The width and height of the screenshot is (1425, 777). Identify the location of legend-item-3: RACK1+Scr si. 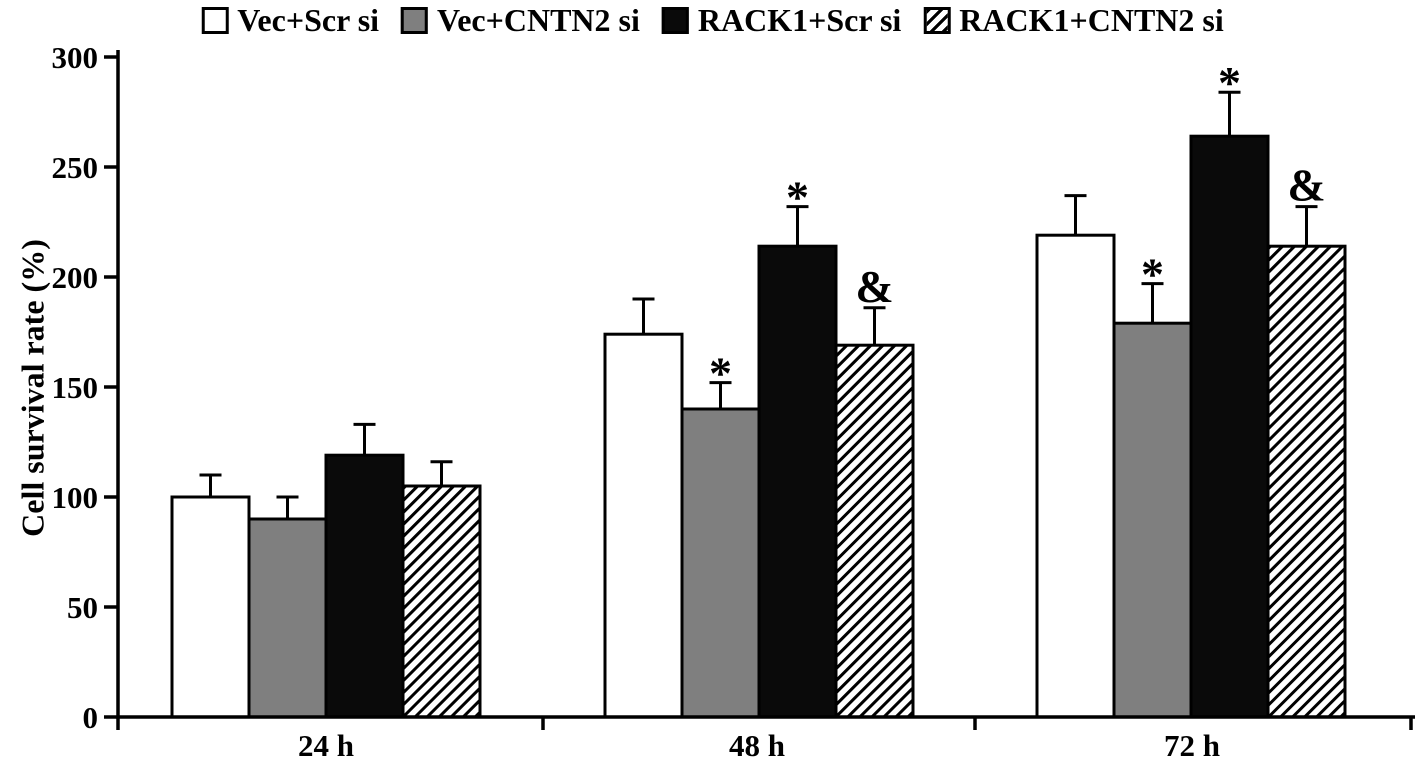
(781, 20).